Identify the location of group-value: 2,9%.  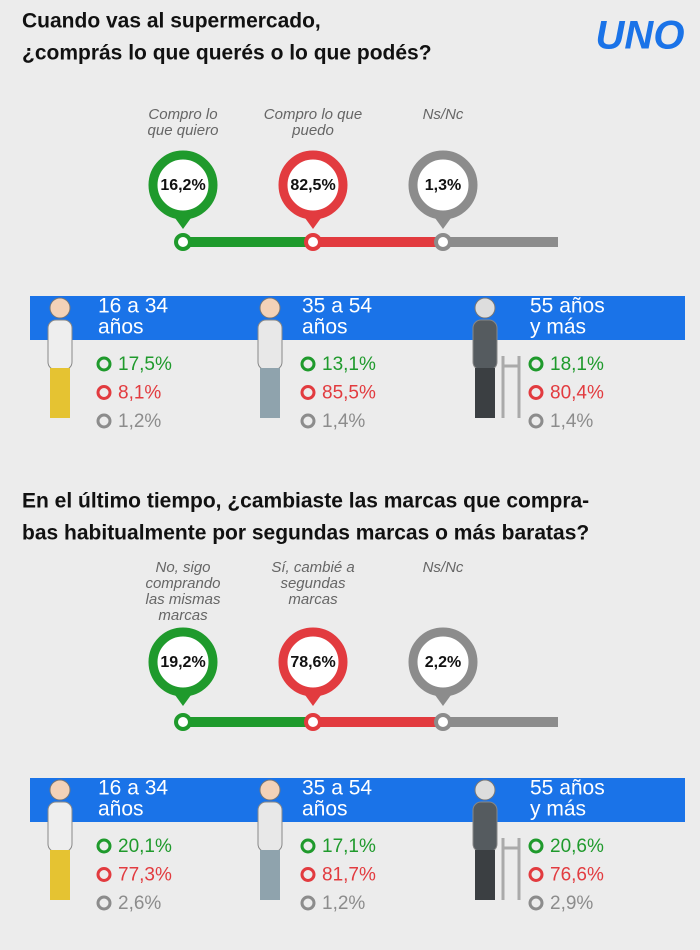
(571, 903).